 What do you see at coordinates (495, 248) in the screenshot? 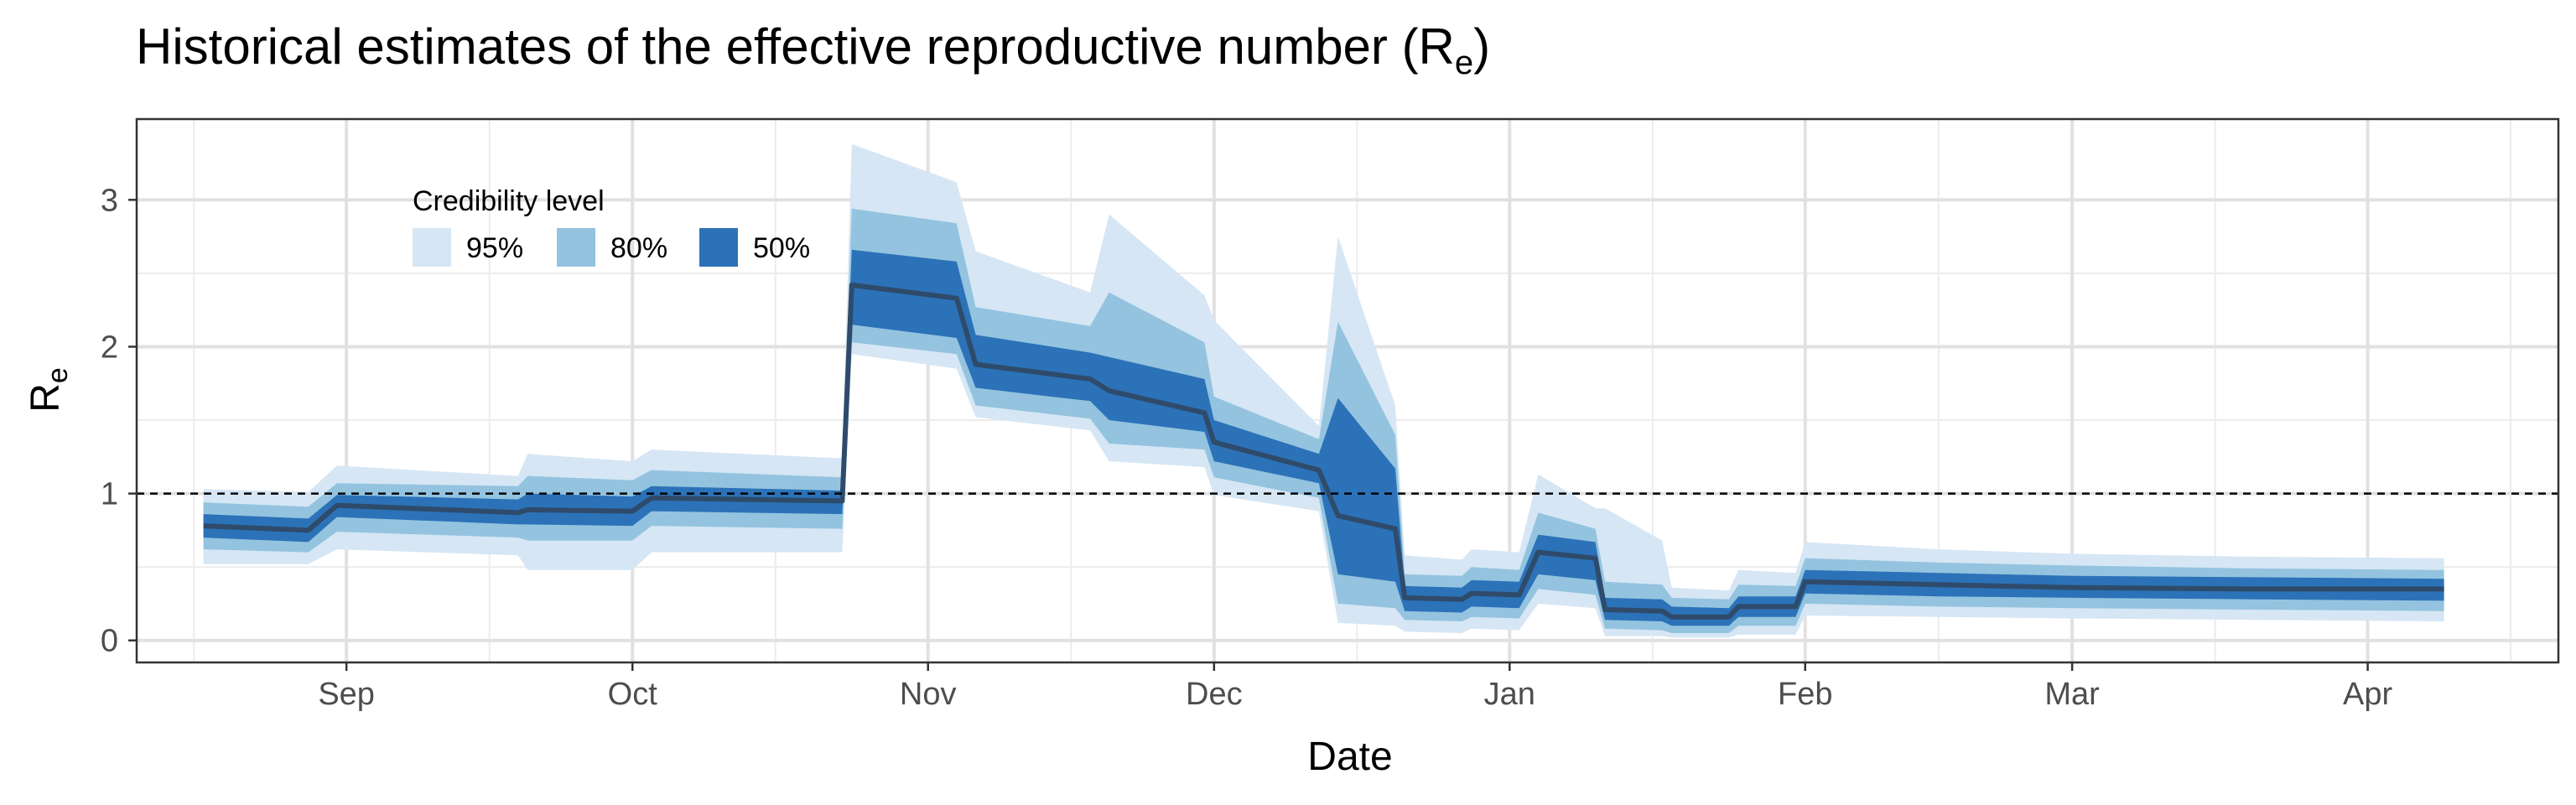
I see `legend-label: 95%` at bounding box center [495, 248].